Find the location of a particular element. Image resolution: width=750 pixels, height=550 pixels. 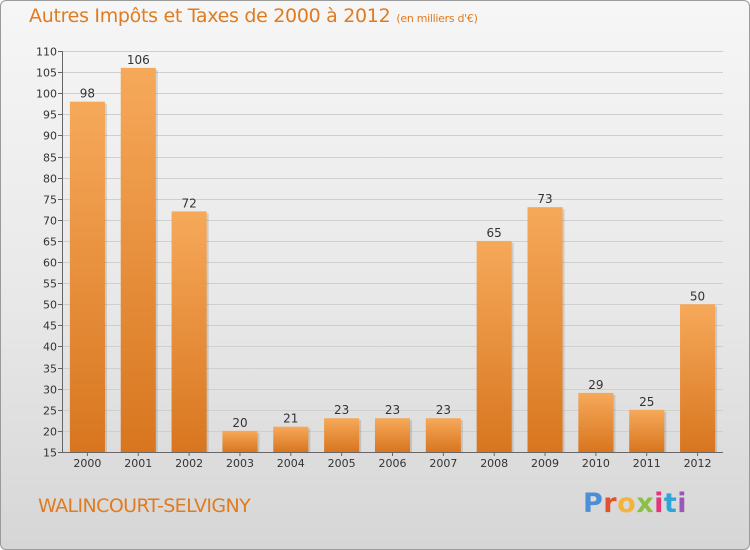

y-tick-label: 110 is located at coordinates (46, 52).